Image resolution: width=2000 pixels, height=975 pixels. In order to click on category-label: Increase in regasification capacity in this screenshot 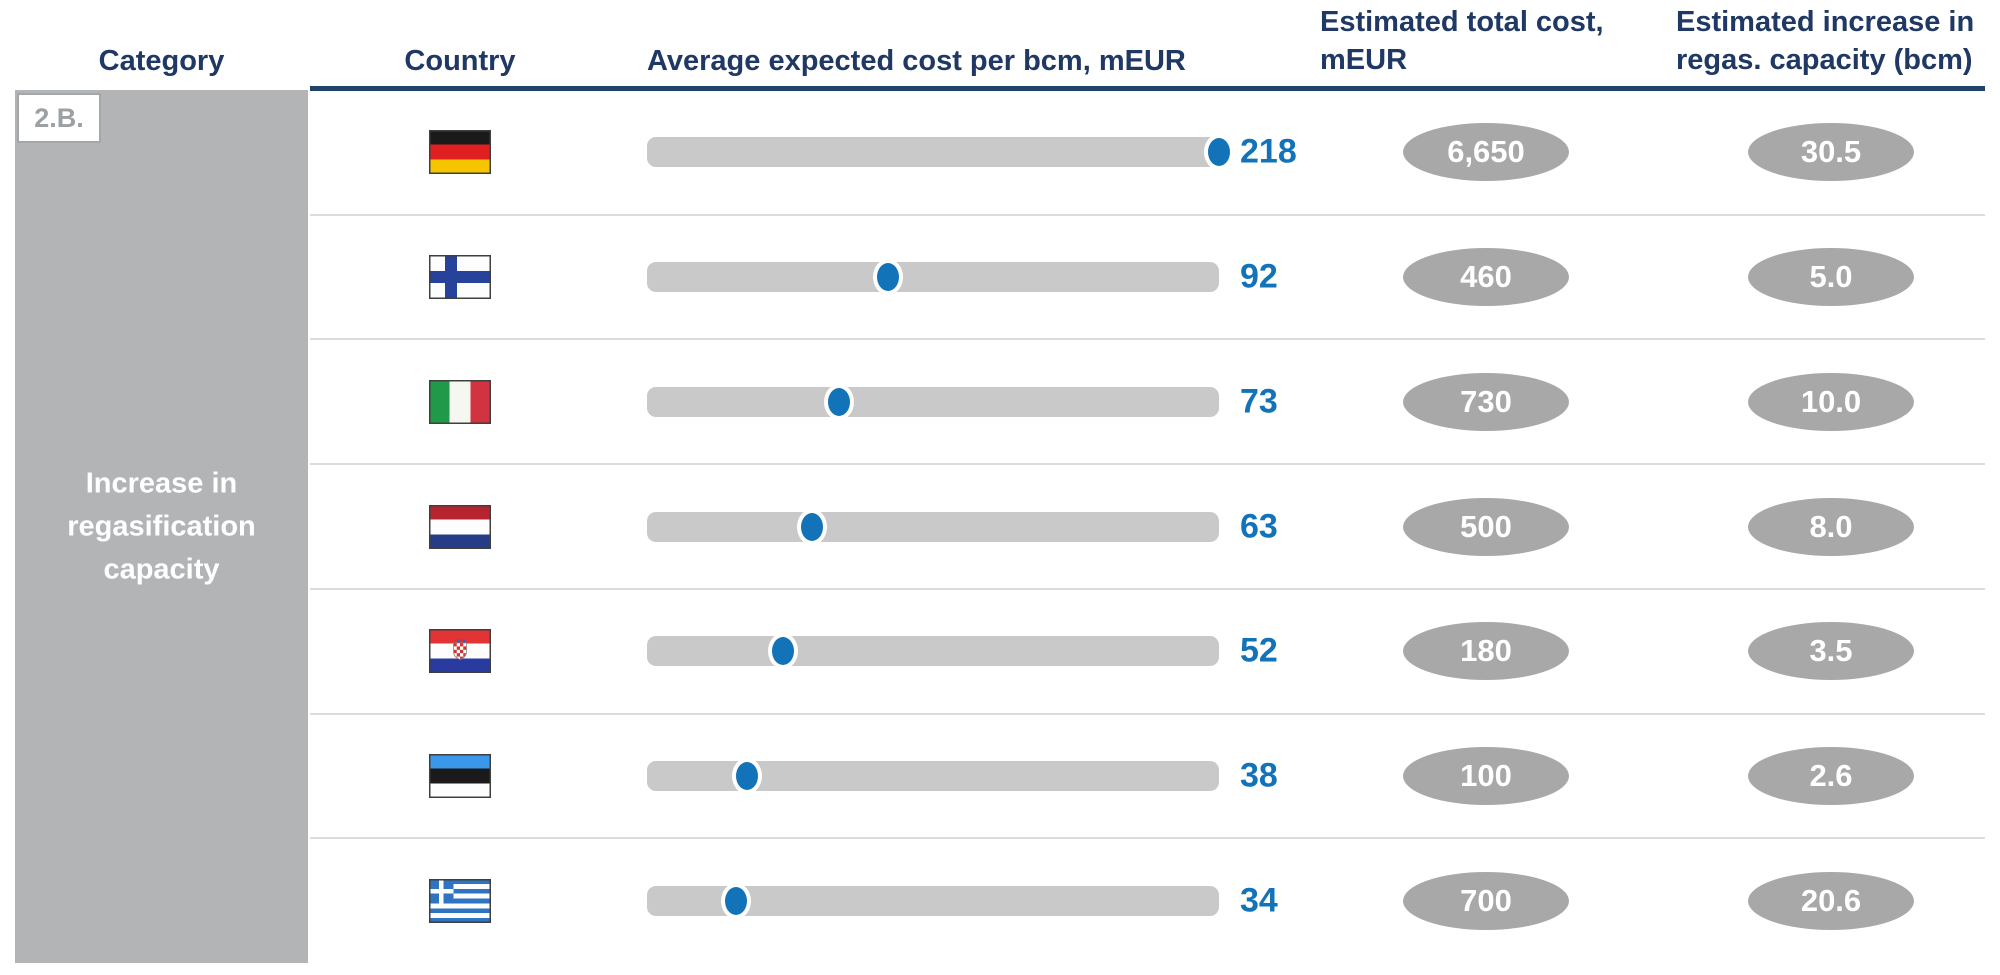, I will do `click(161, 526)`.